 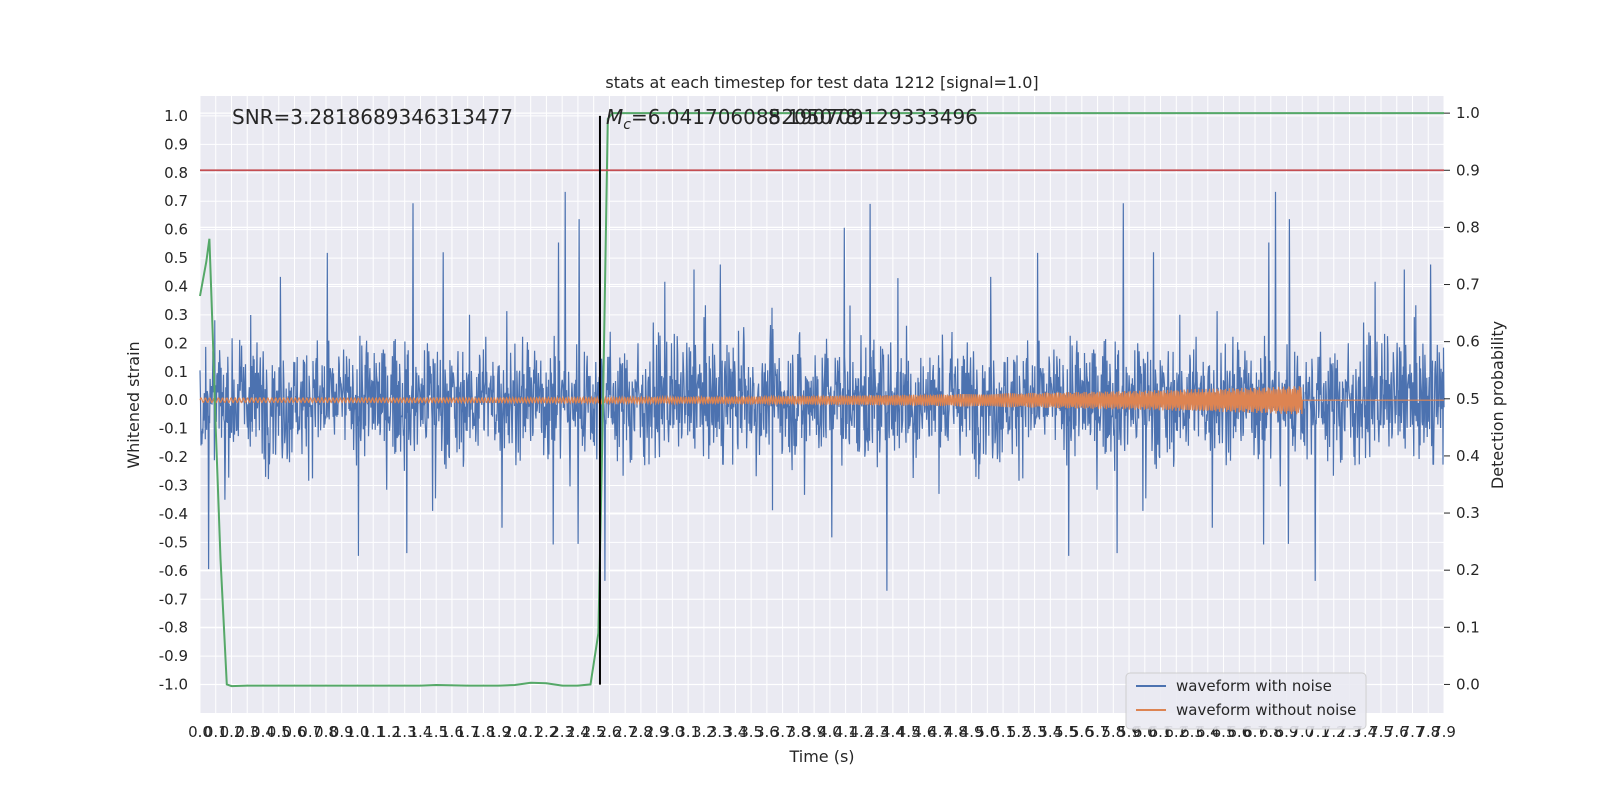 What do you see at coordinates (1397, 732) in the screenshot?
I see `x-tick-label: 7.6` at bounding box center [1397, 732].